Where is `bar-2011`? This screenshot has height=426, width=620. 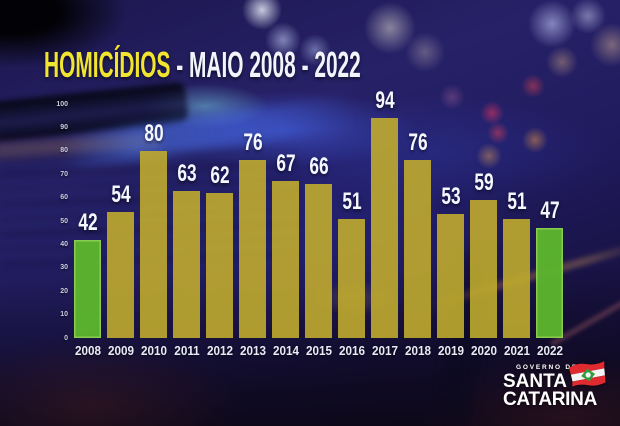 bar-2011 is located at coordinates (186, 264).